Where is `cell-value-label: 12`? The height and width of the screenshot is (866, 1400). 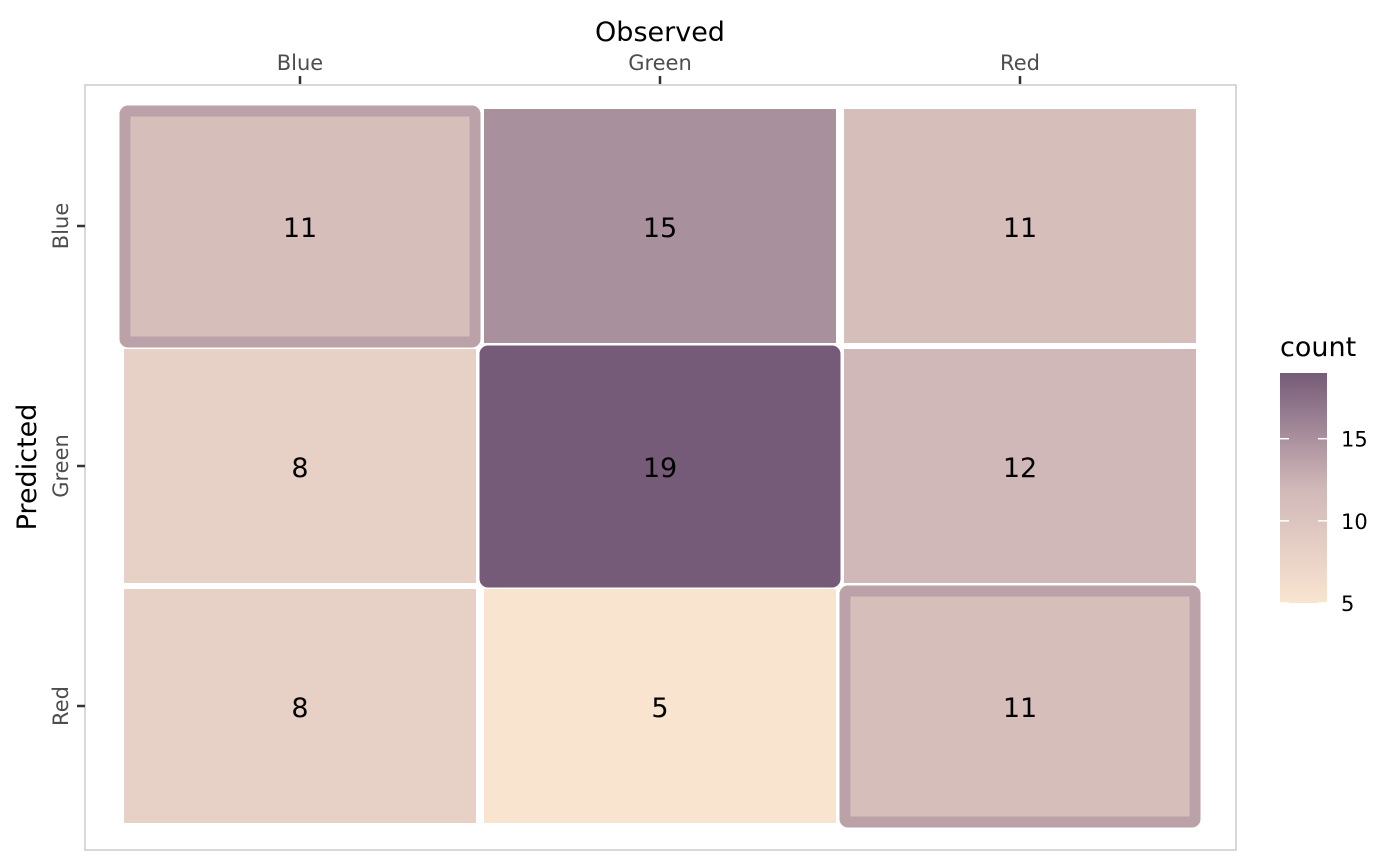 cell-value-label: 12 is located at coordinates (1020, 468).